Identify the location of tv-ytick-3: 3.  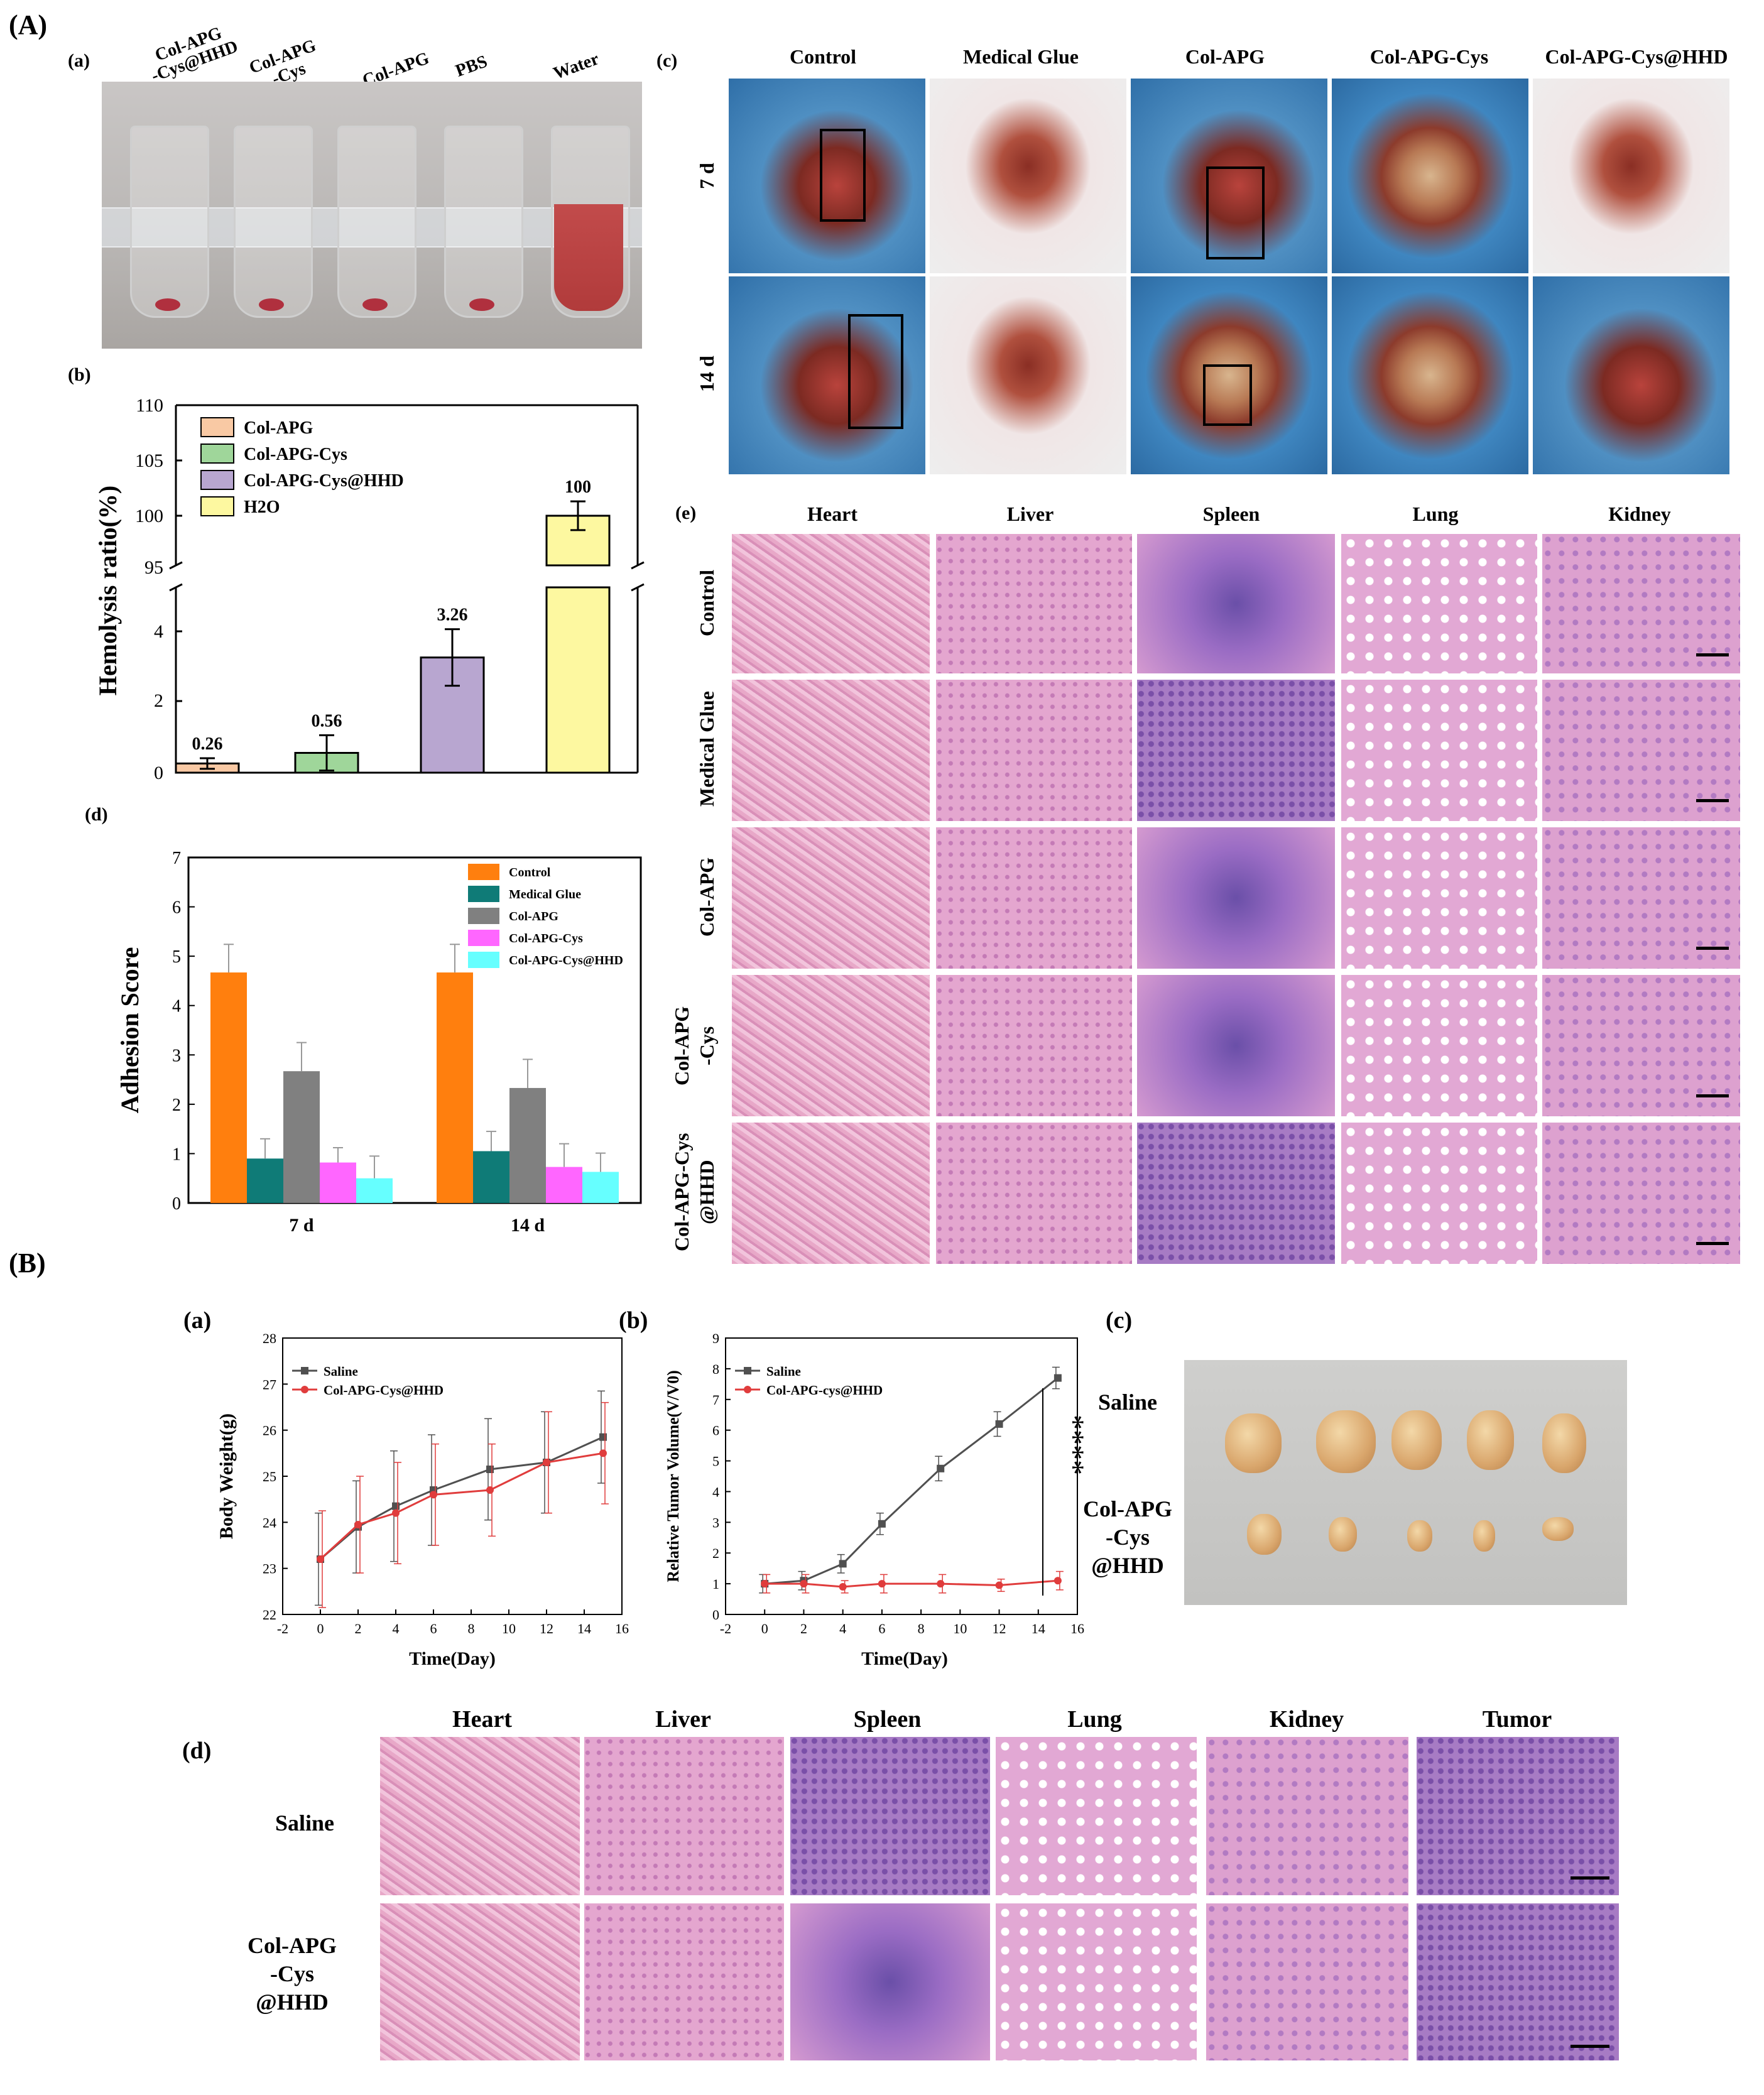
(715, 1523).